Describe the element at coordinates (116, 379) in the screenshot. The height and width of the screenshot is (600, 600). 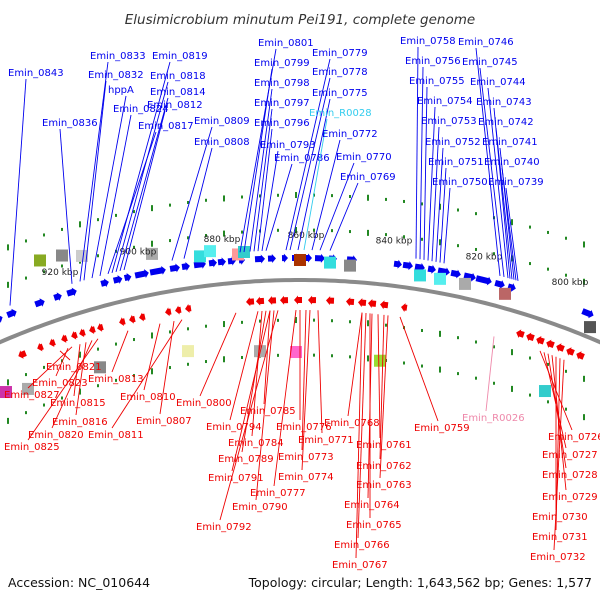
I see `reverse-gene-label: Emin_0813` at that location.